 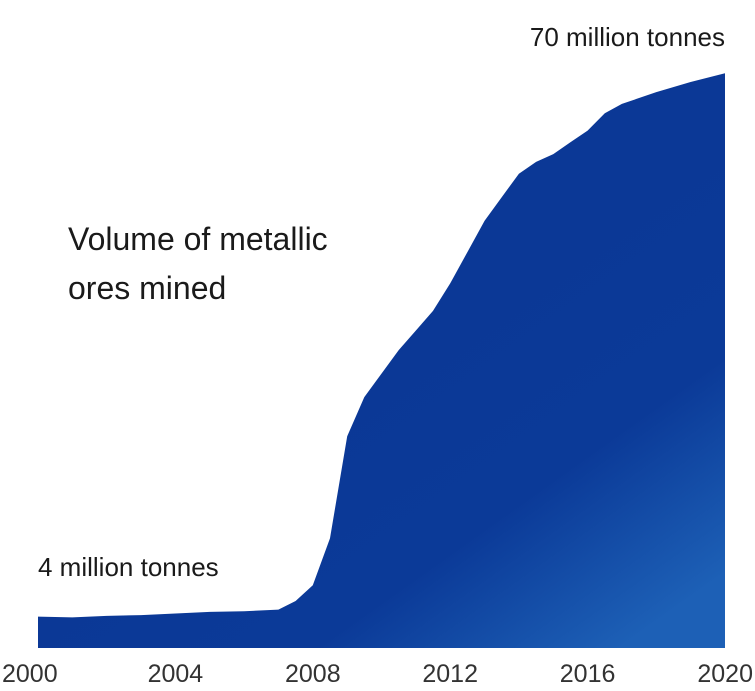 I want to click on series-label-line-2: ores mined, so click(x=147, y=288).